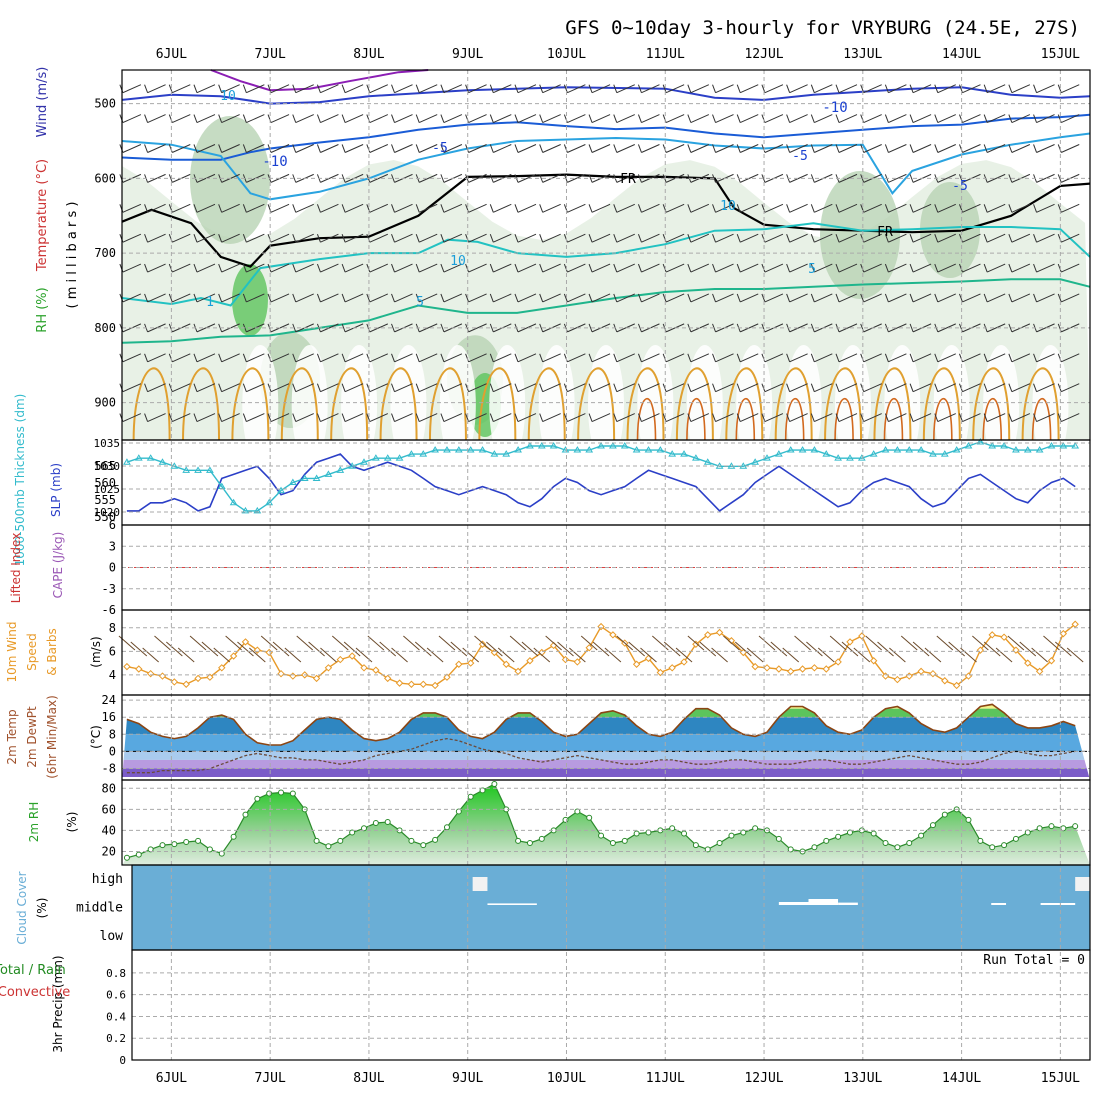 Image resolution: width=1100 pixels, height=1100 pixels. I want to click on temp2m-axis-title: 2m Temp, so click(12, 736).